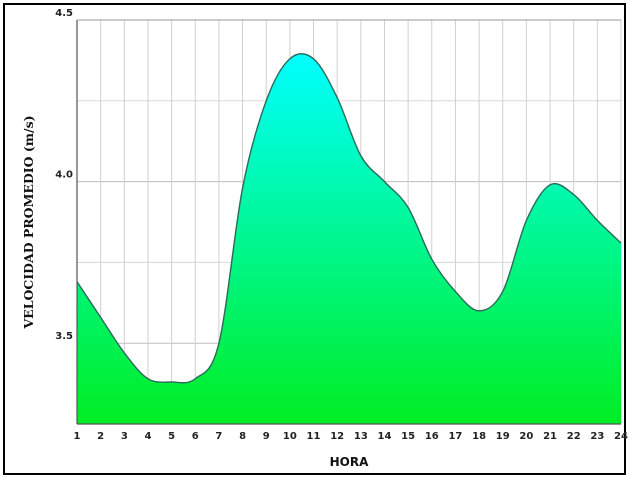  I want to click on x-tick-label: 19, so click(503, 436).